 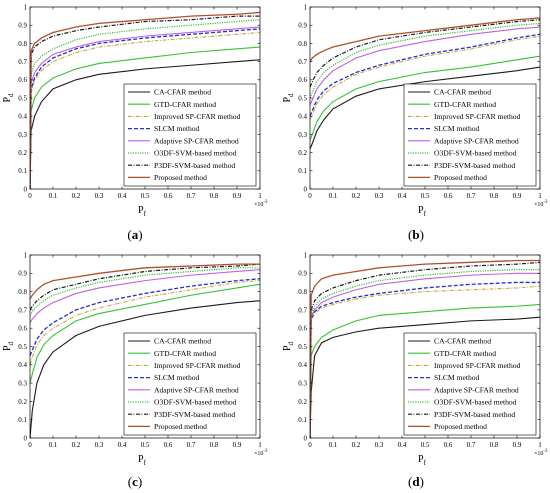 What do you see at coordinates (134, 234) in the screenshot?
I see `panel-caption: (a)` at bounding box center [134, 234].